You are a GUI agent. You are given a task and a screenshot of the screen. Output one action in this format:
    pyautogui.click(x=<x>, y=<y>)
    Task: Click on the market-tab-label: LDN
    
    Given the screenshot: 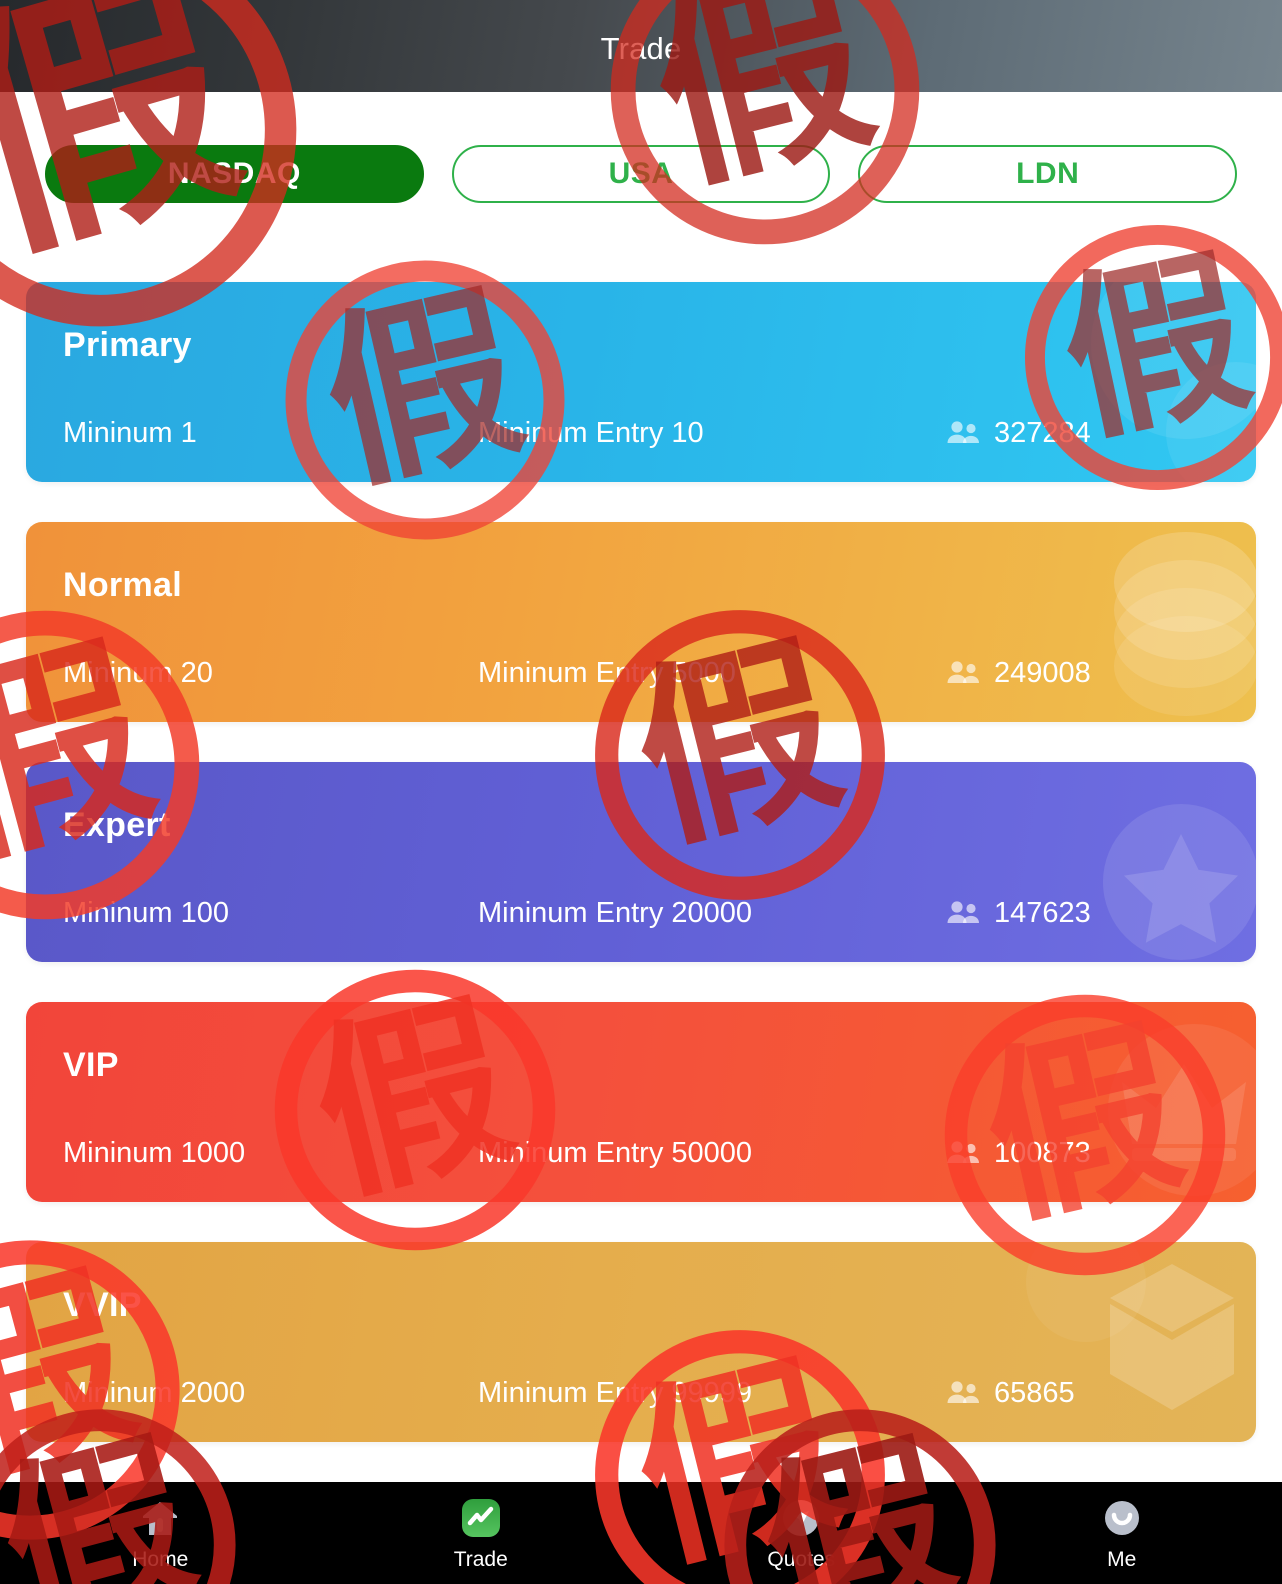 What is the action you would take?
    pyautogui.click(x=1048, y=173)
    